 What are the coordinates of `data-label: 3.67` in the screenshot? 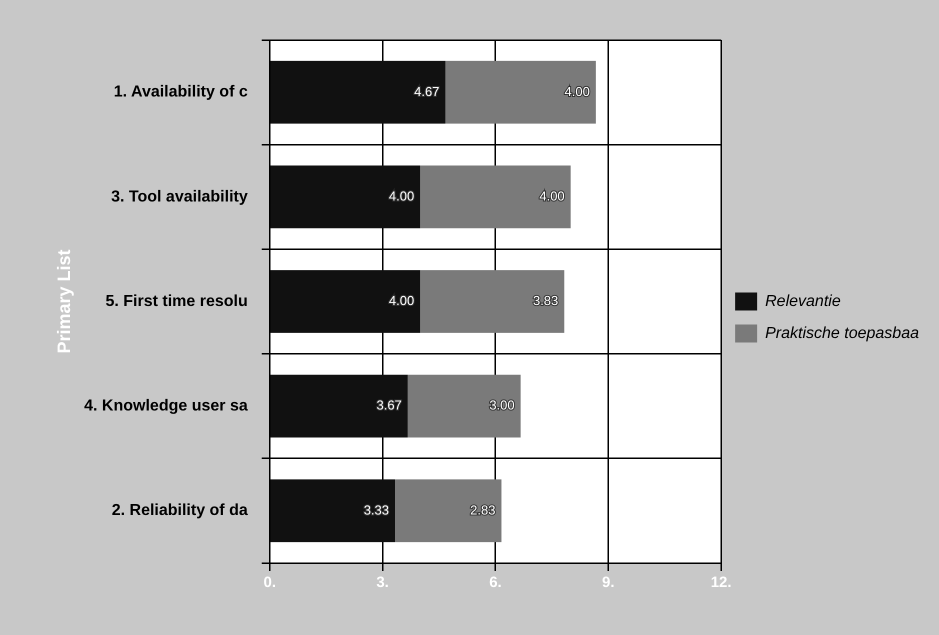 It's located at (389, 405).